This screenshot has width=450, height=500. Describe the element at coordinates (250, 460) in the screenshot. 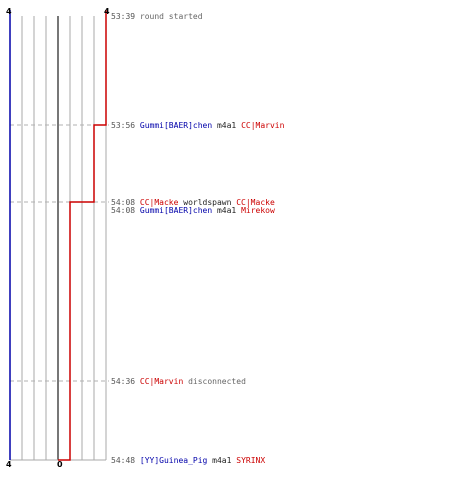

I see `event-segment: SYRINX` at that location.